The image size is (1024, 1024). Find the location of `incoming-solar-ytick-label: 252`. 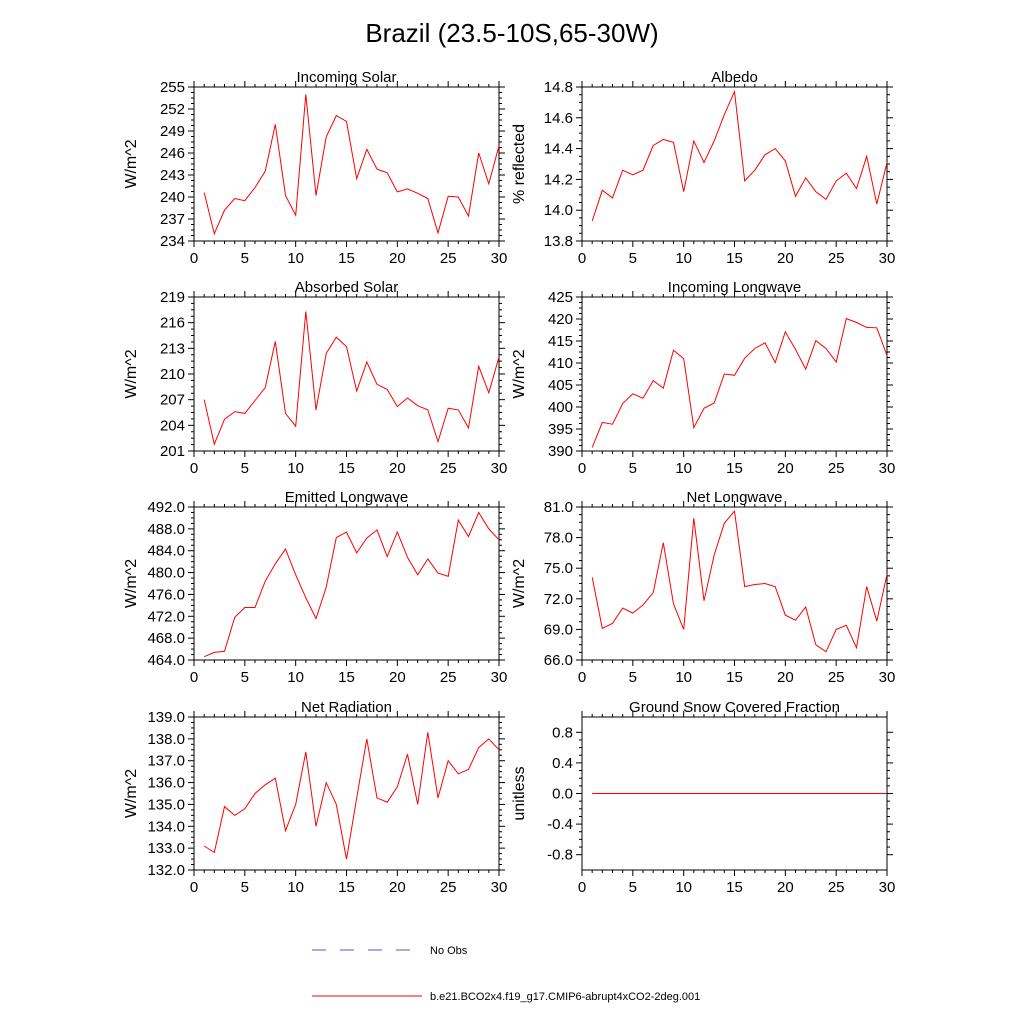

incoming-solar-ytick-label: 252 is located at coordinates (172, 109).